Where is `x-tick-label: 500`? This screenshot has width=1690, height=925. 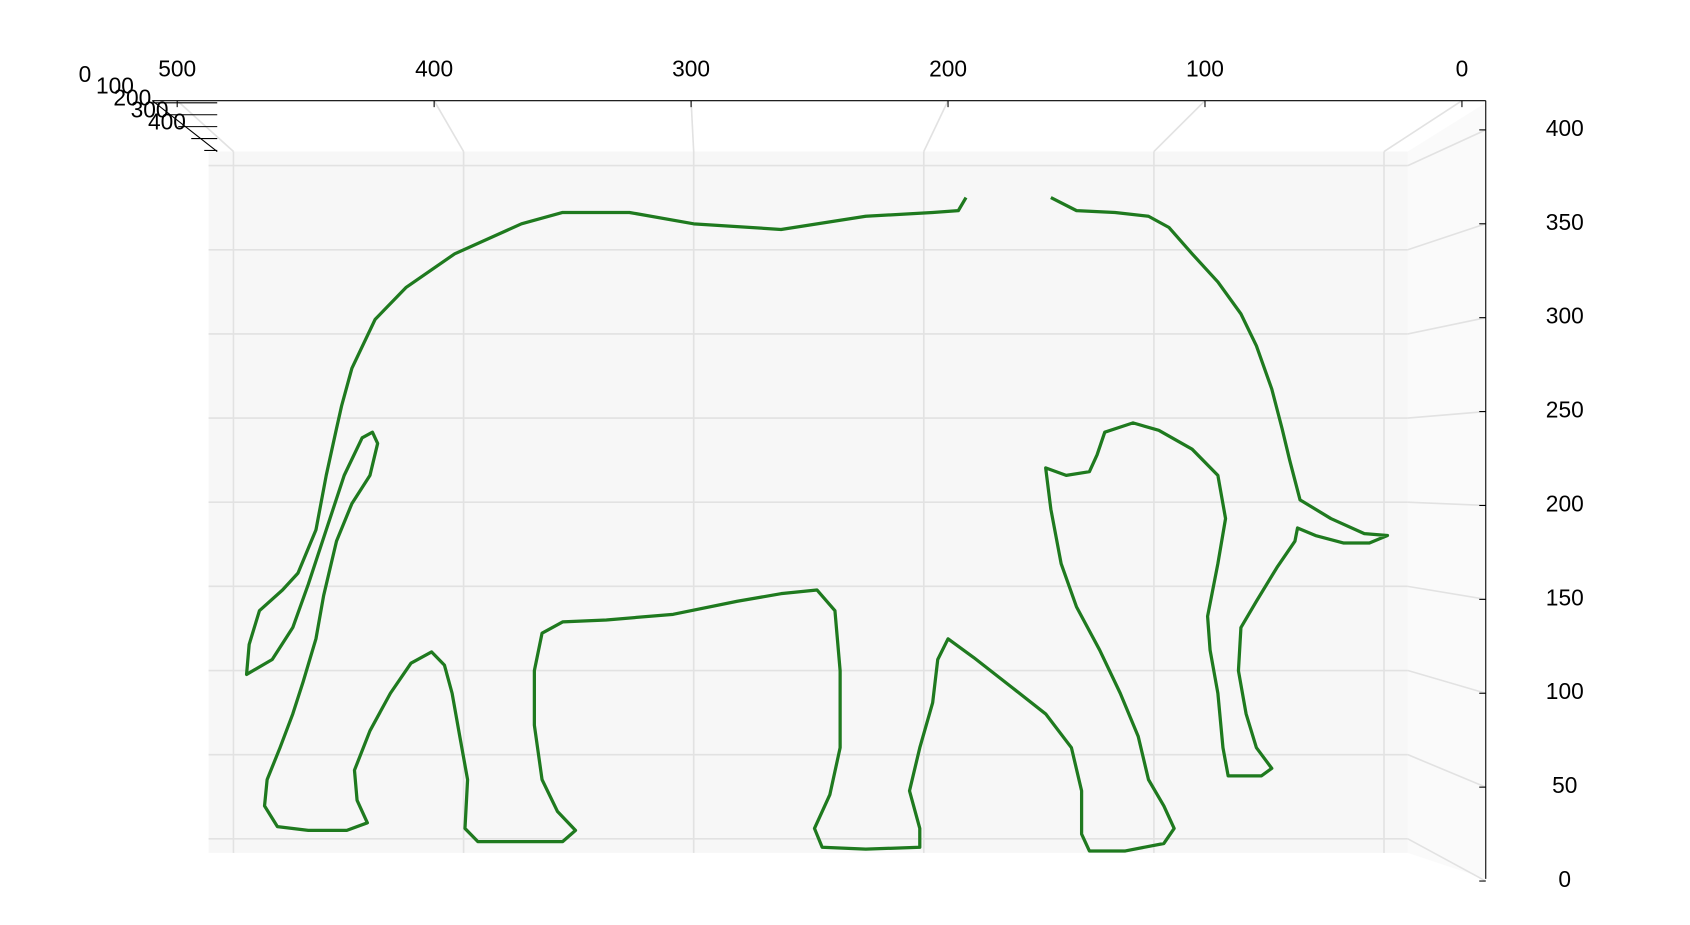
x-tick-label: 500 is located at coordinates (177, 68).